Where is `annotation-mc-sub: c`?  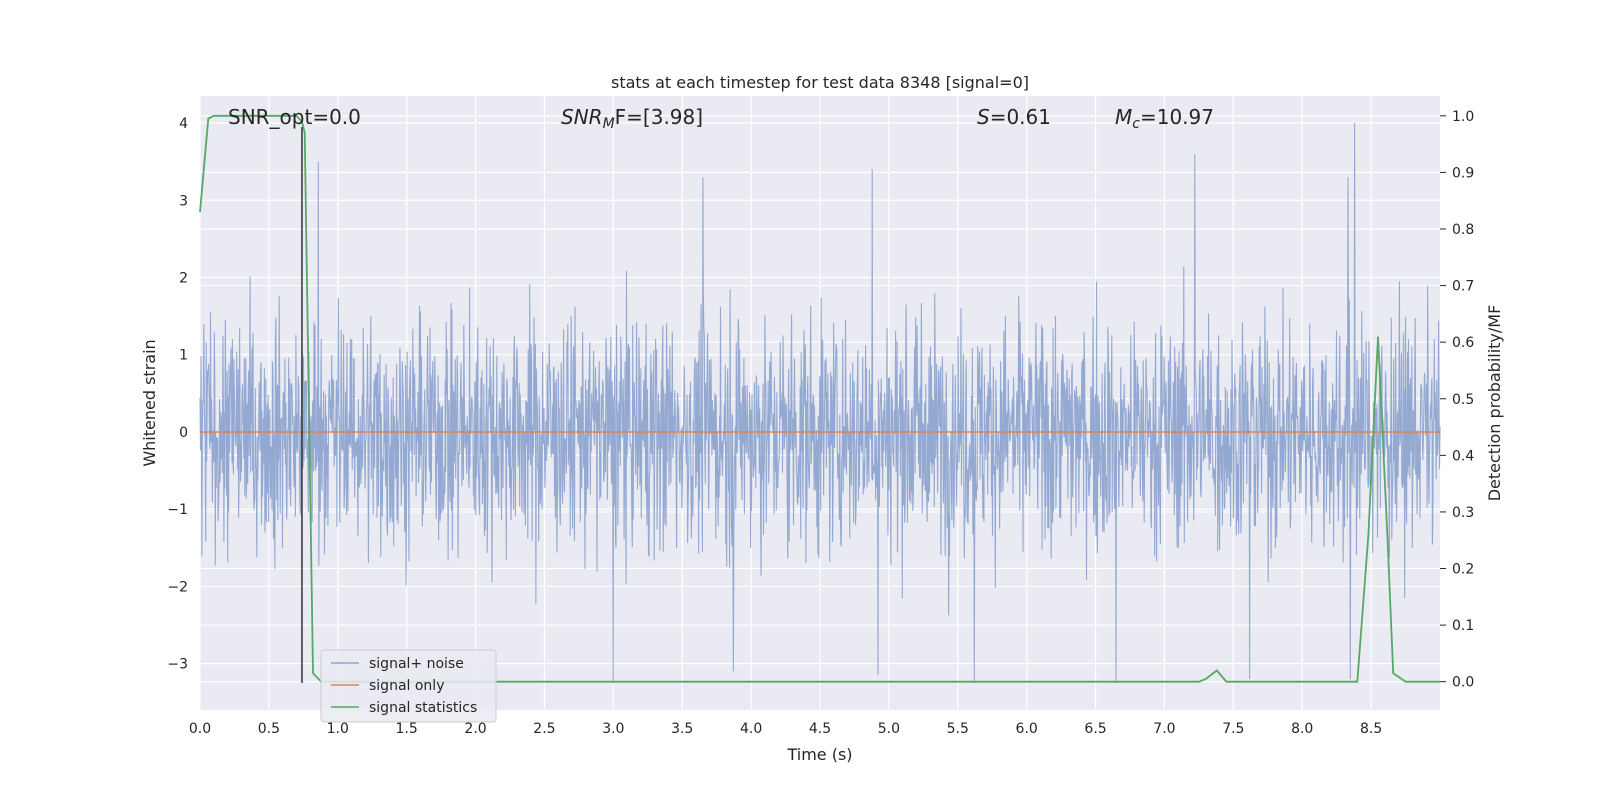 annotation-mc-sub: c is located at coordinates (1136, 124).